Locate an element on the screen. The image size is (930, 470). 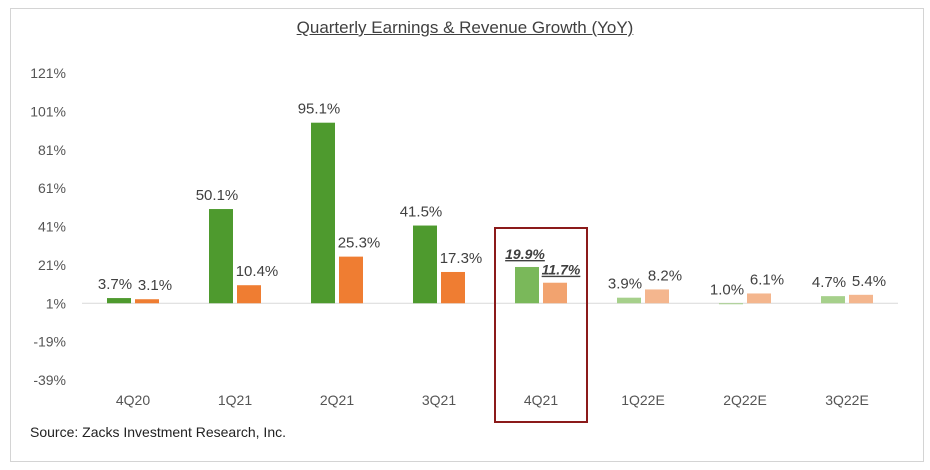
x-tick-label: 3Q21 is located at coordinates (439, 400).